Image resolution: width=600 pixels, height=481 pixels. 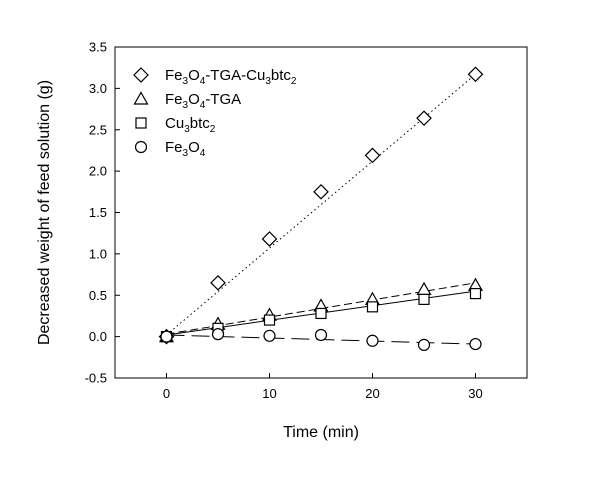 I want to click on x-axis-label: Time (min), so click(x=321, y=432).